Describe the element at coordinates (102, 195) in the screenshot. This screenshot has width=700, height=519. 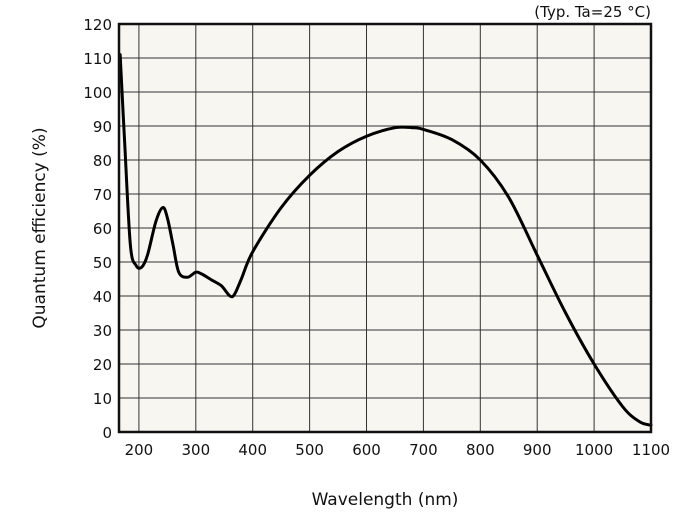
I see `y-tick-label: 70` at that location.